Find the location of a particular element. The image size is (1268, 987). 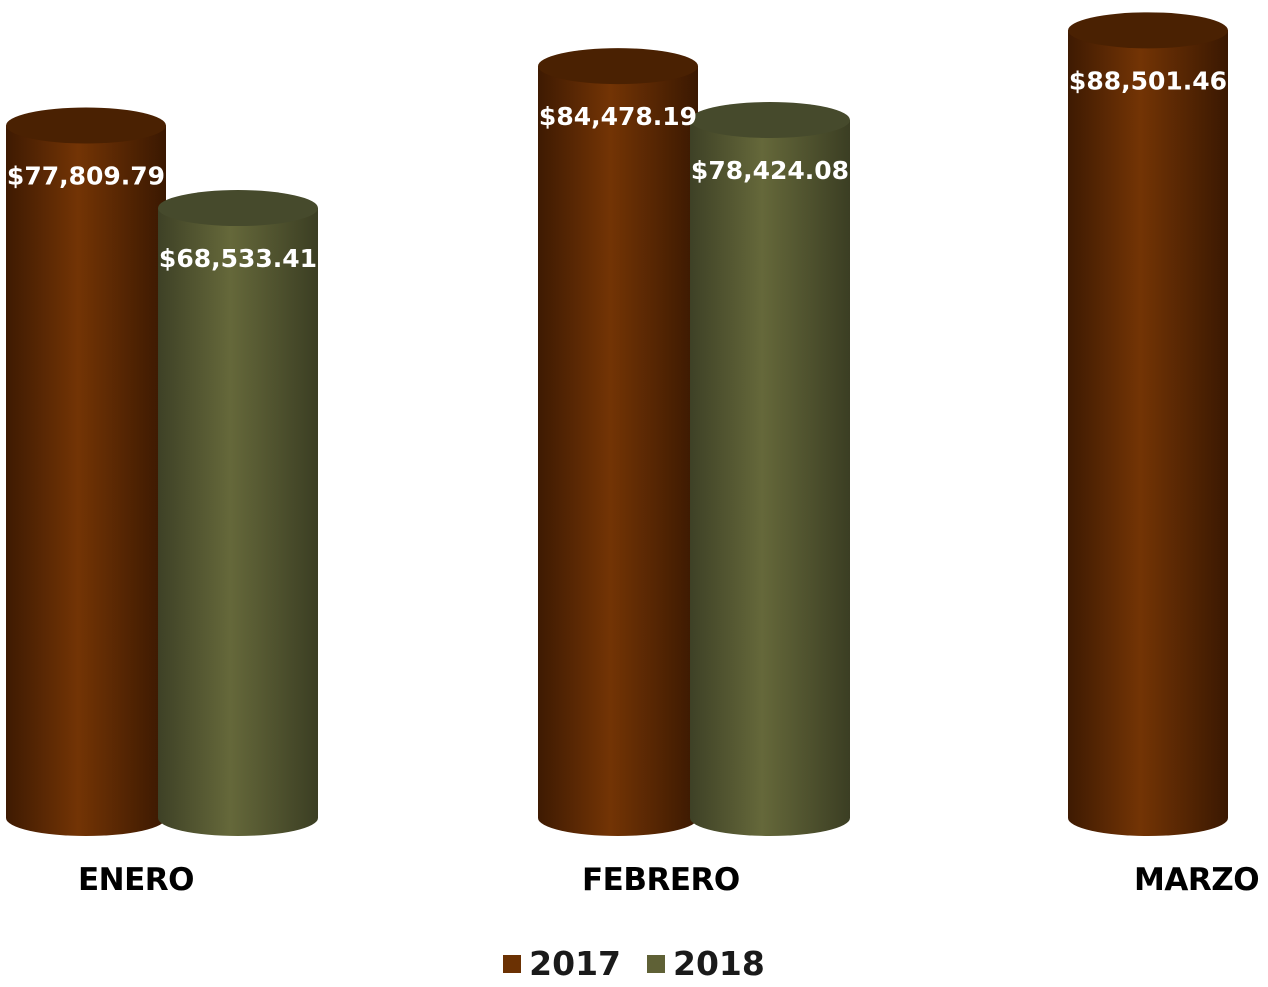

bar-top-2018-enero is located at coordinates (238, 208).